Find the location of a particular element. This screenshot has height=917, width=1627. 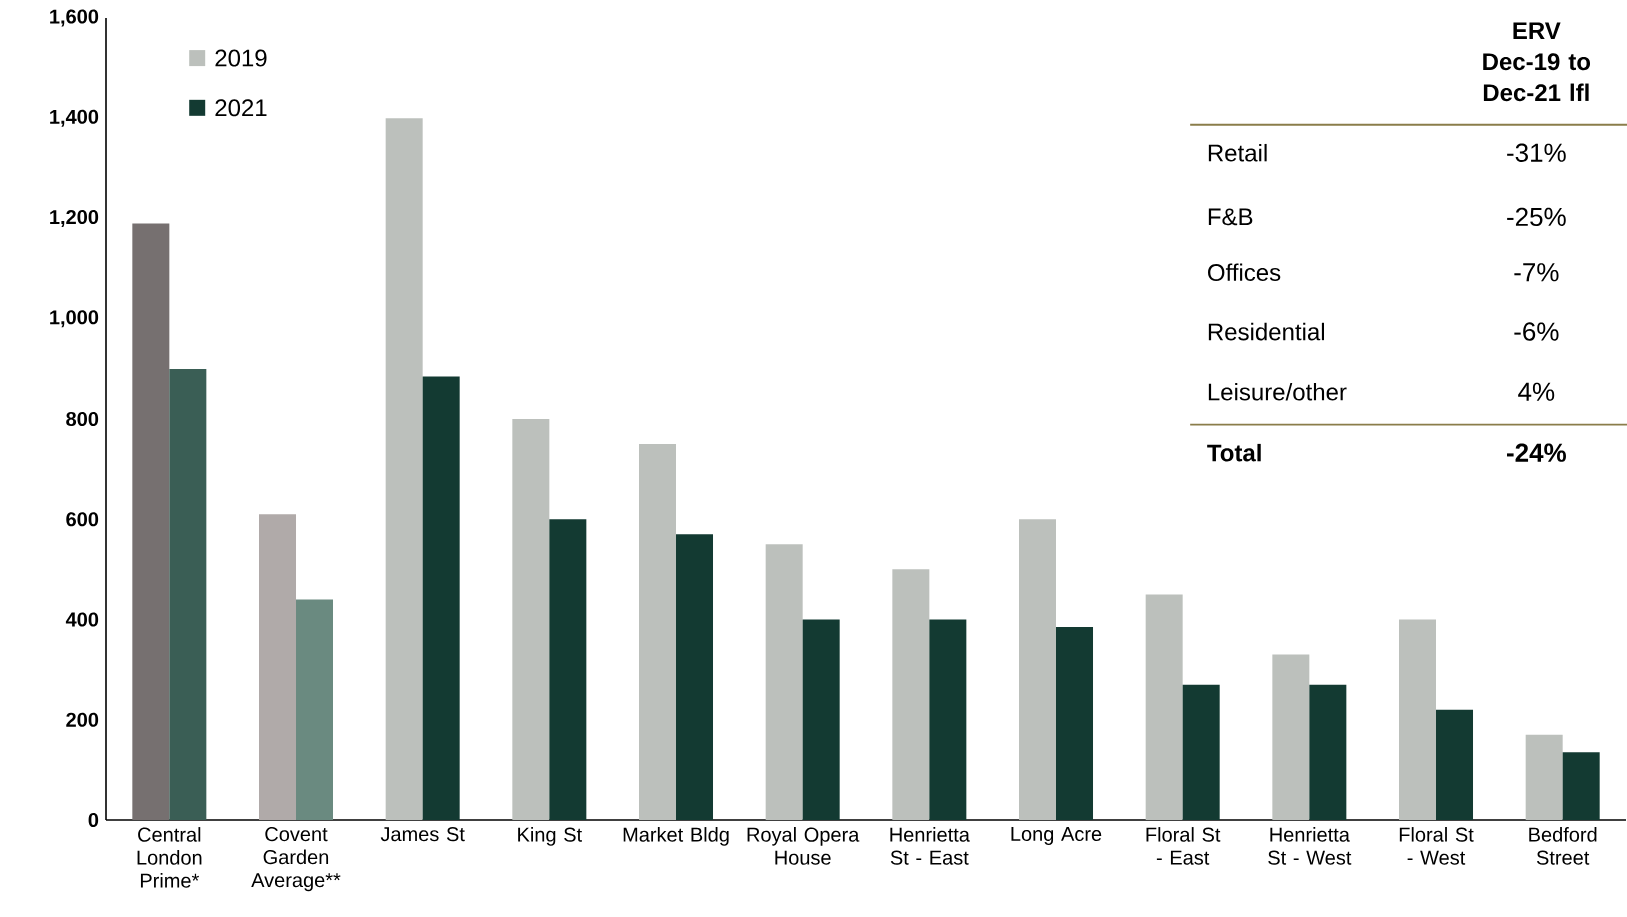

annotation: Retail is located at coordinates (1237, 152).